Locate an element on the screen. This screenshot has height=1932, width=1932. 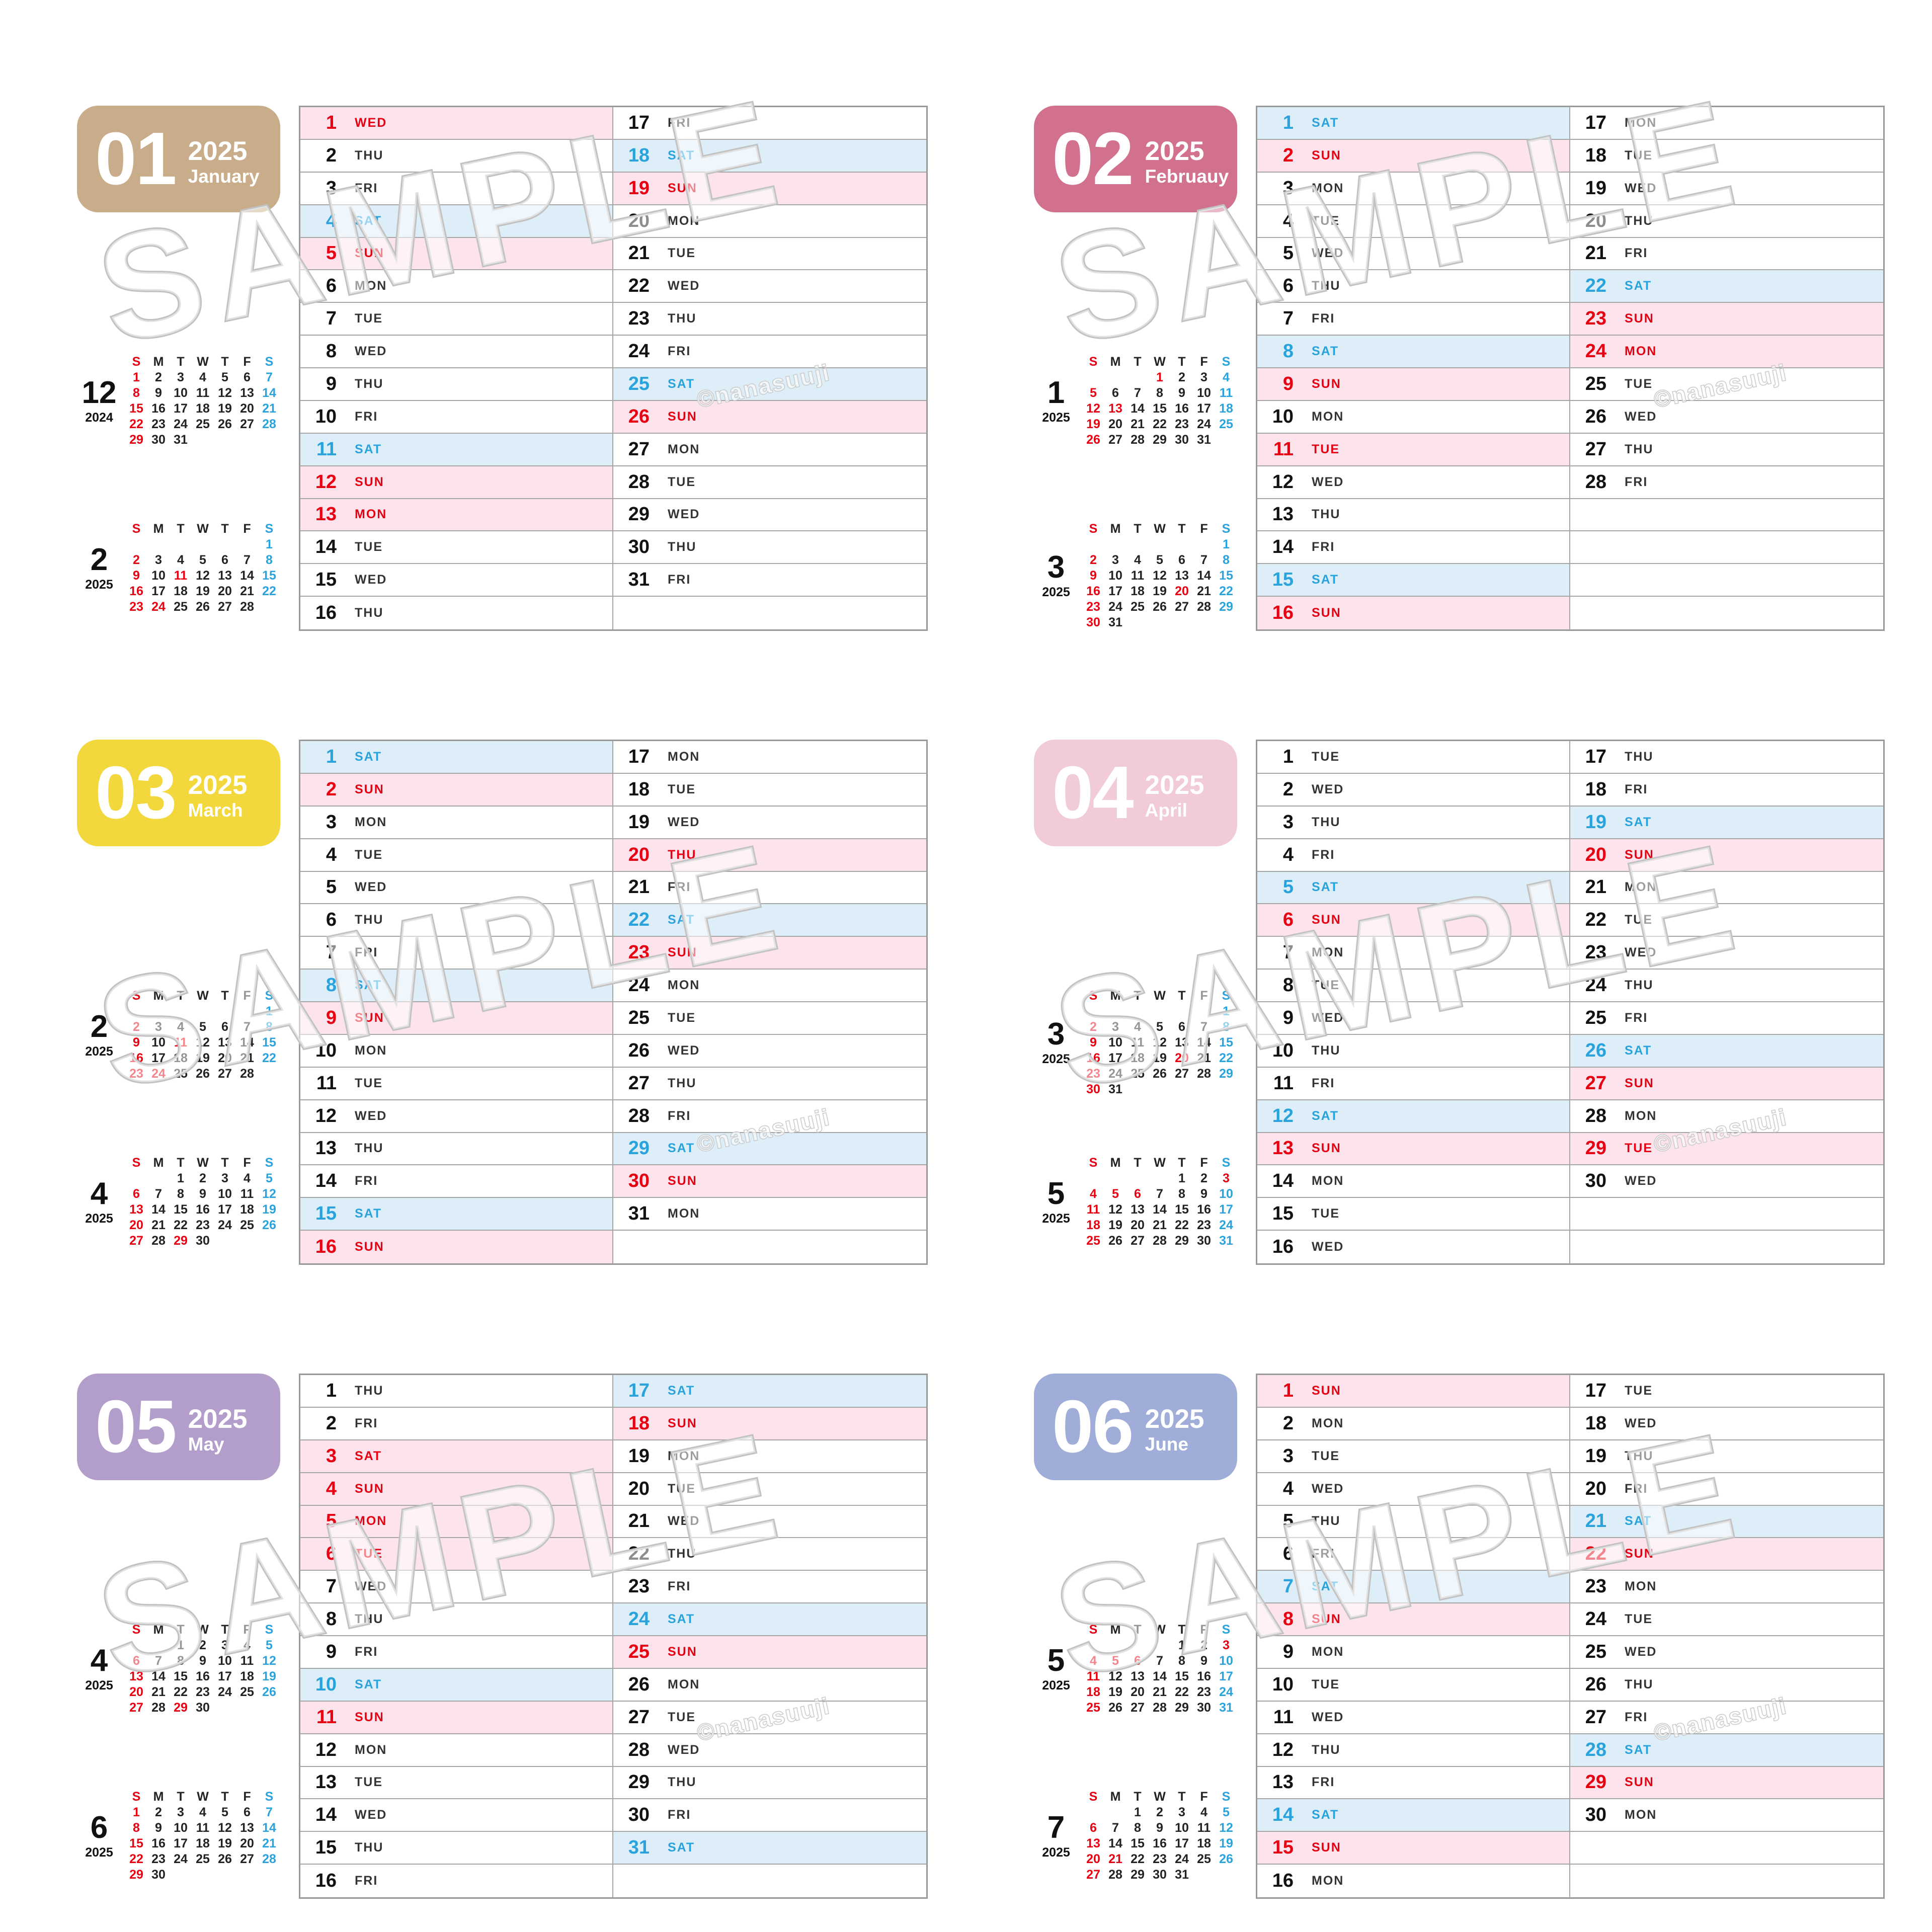
day-row: 9 THU is located at coordinates (457, 385).